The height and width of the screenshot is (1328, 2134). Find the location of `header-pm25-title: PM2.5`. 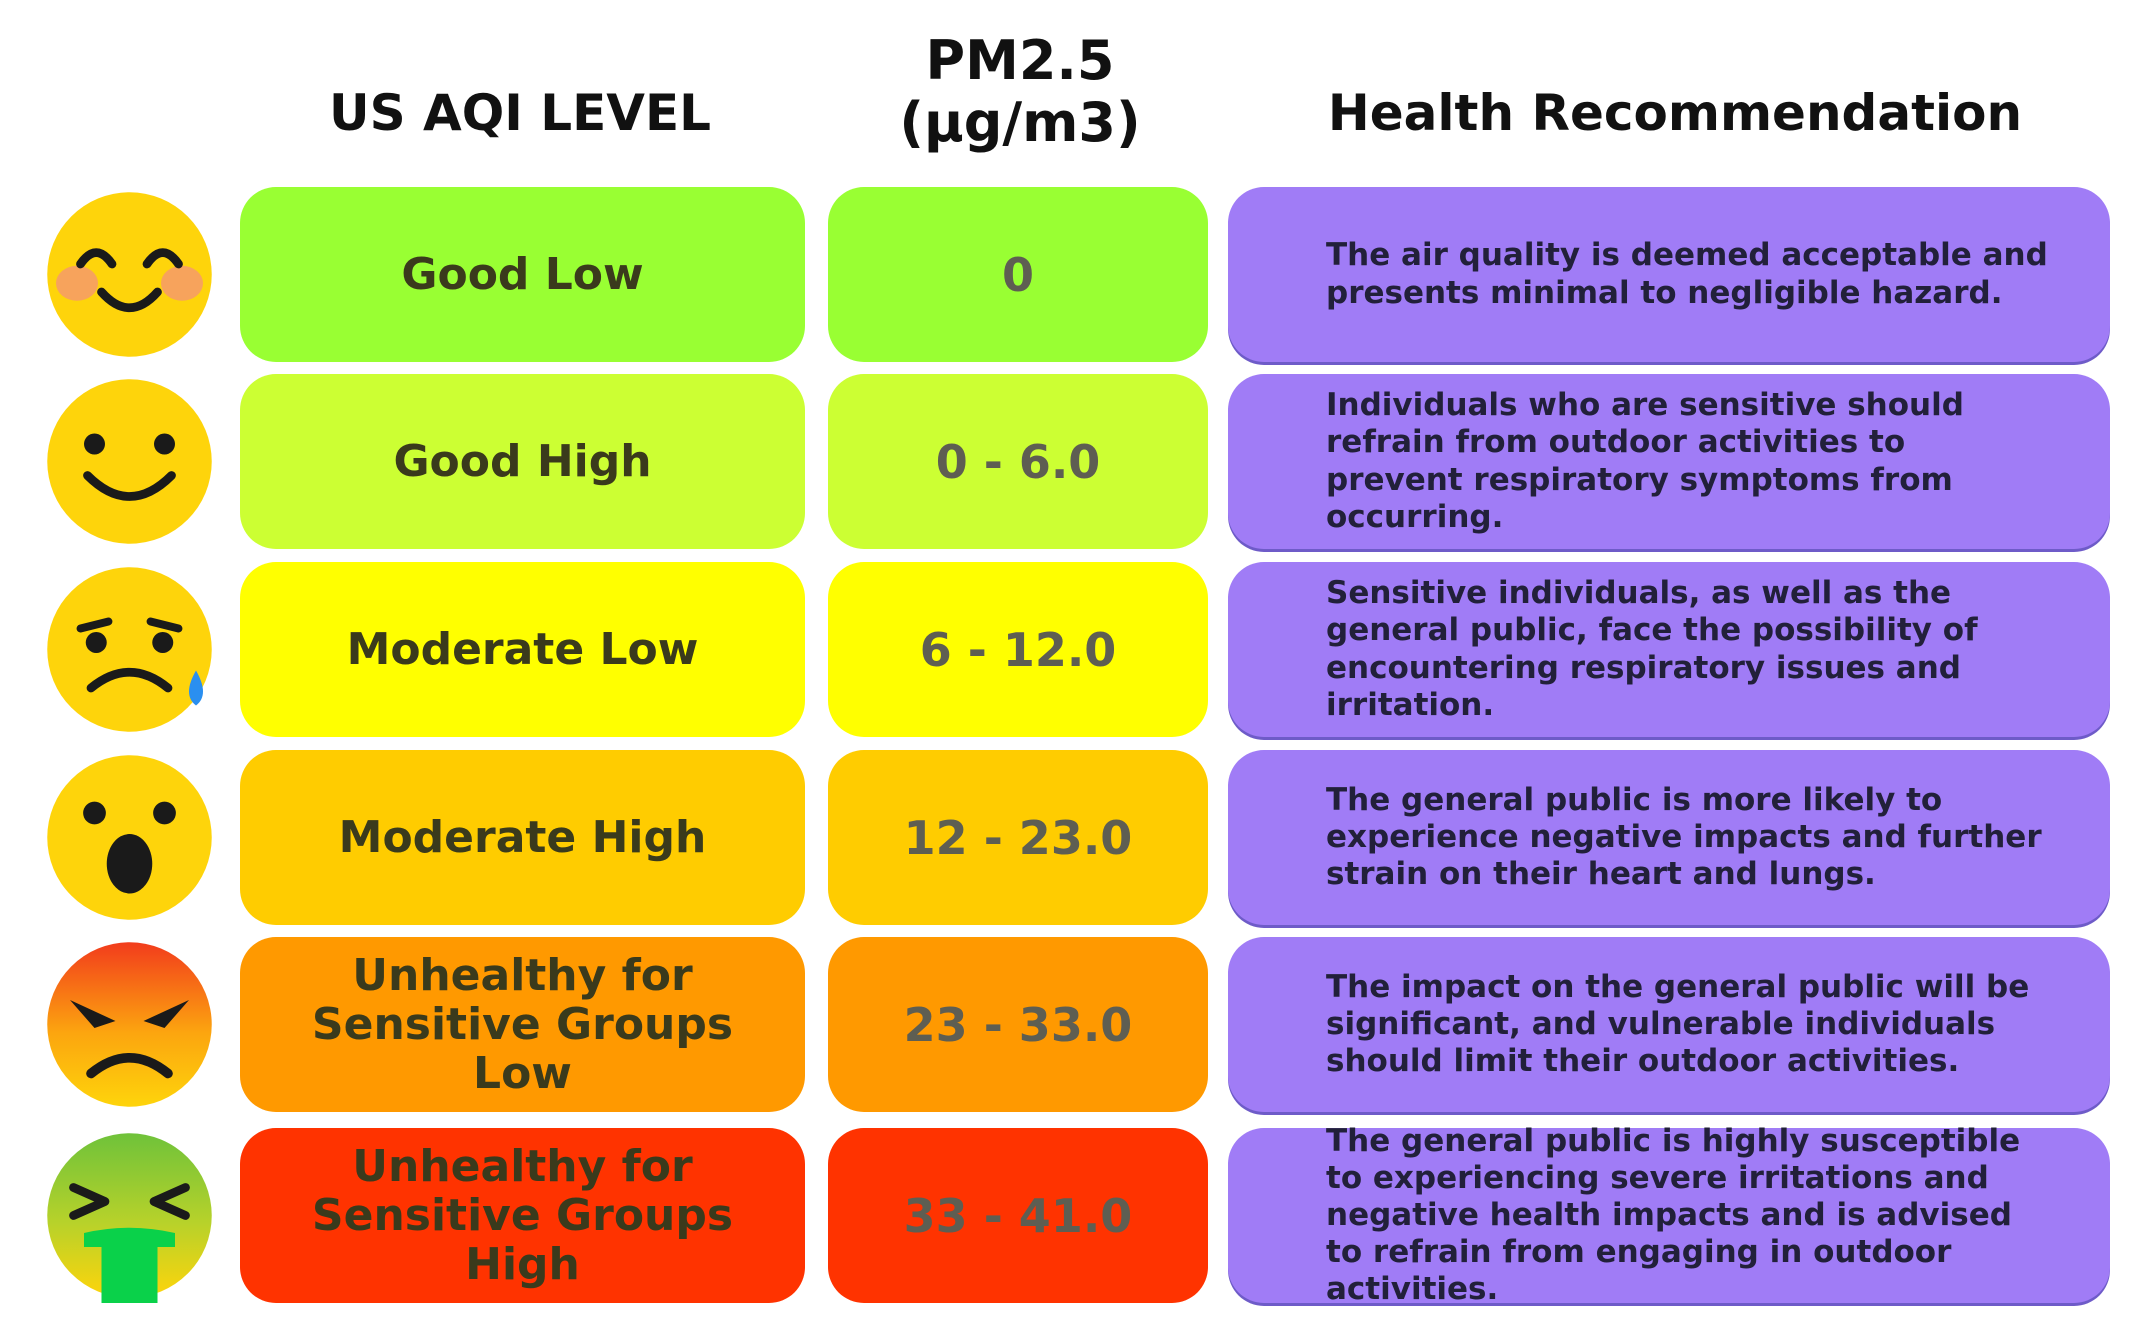

header-pm25-title: PM2.5 is located at coordinates (1020, 60).